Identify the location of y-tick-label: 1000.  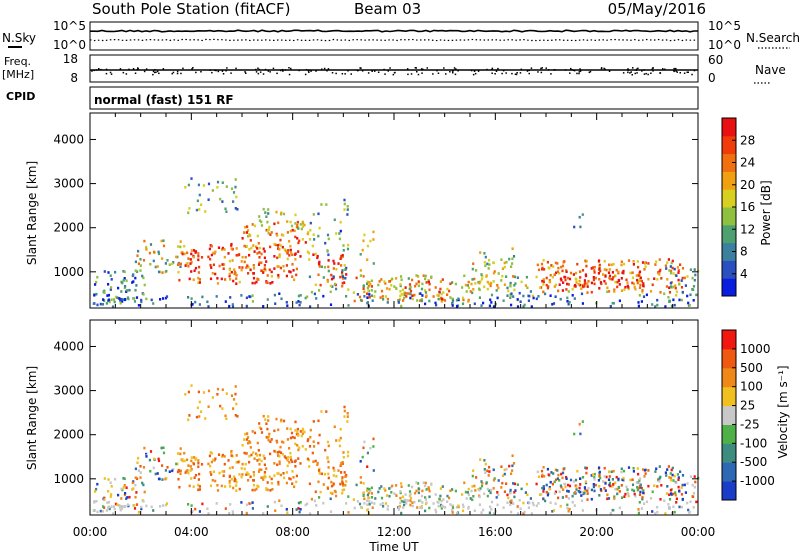
(68, 272).